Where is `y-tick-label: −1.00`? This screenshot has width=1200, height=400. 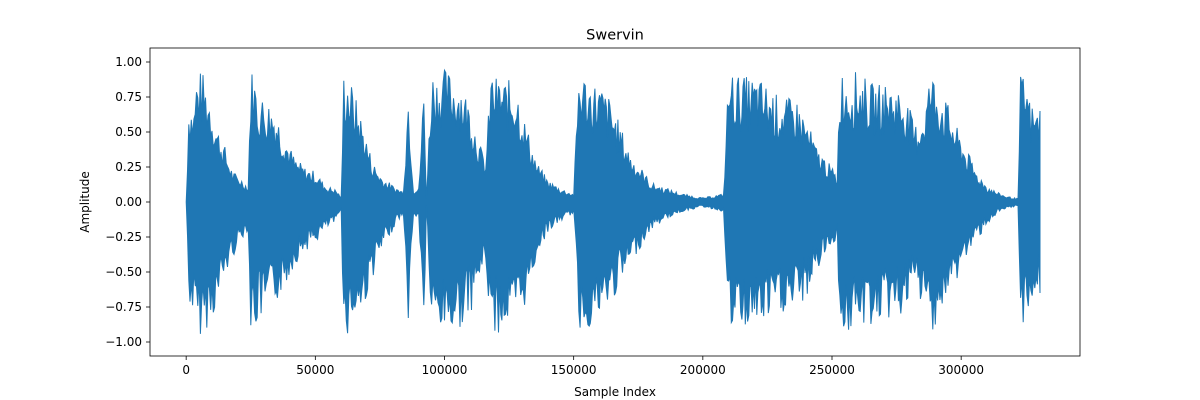
y-tick-label: −1.00 is located at coordinates (123, 342).